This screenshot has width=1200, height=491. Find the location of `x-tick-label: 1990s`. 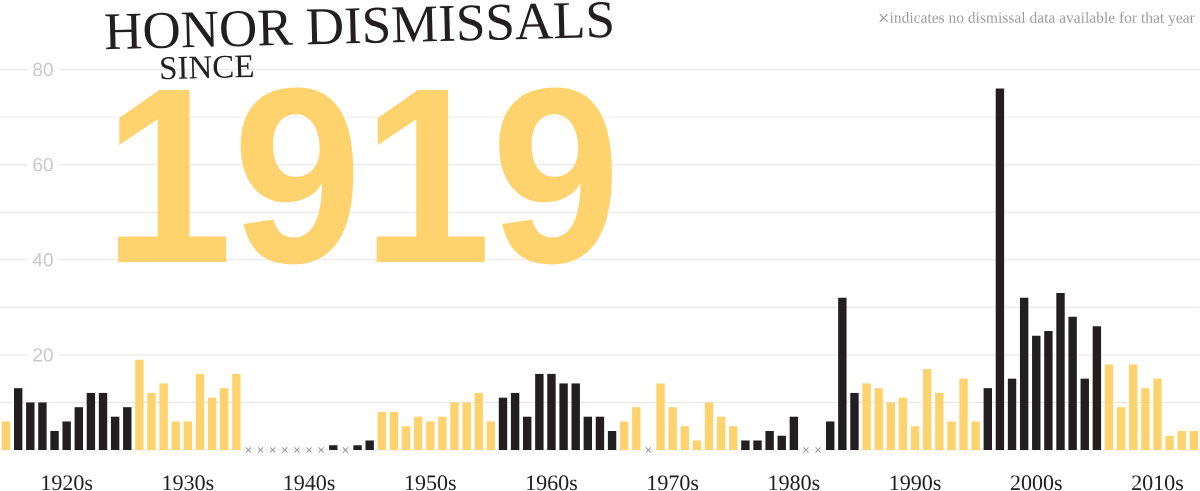

x-tick-label: 1990s is located at coordinates (915, 483).